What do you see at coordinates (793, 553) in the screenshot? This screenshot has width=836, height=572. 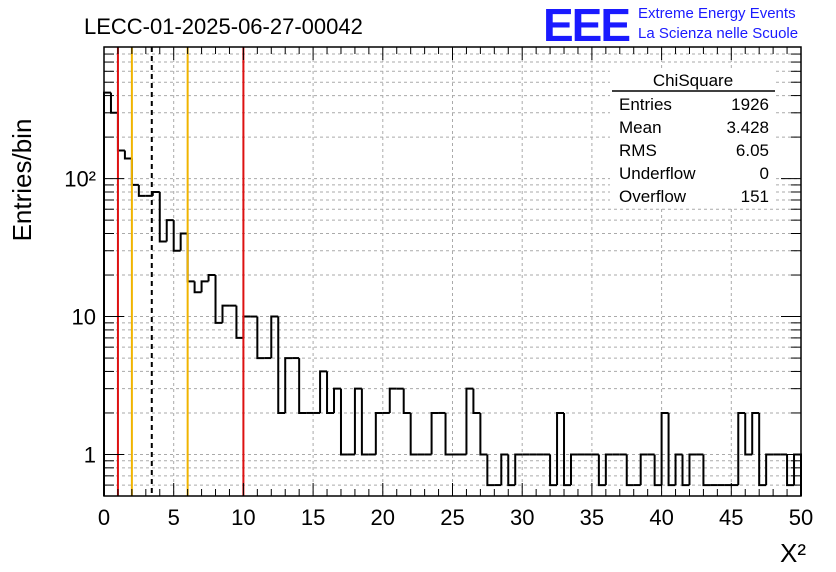 I see `x-axis-label: X²` at bounding box center [793, 553].